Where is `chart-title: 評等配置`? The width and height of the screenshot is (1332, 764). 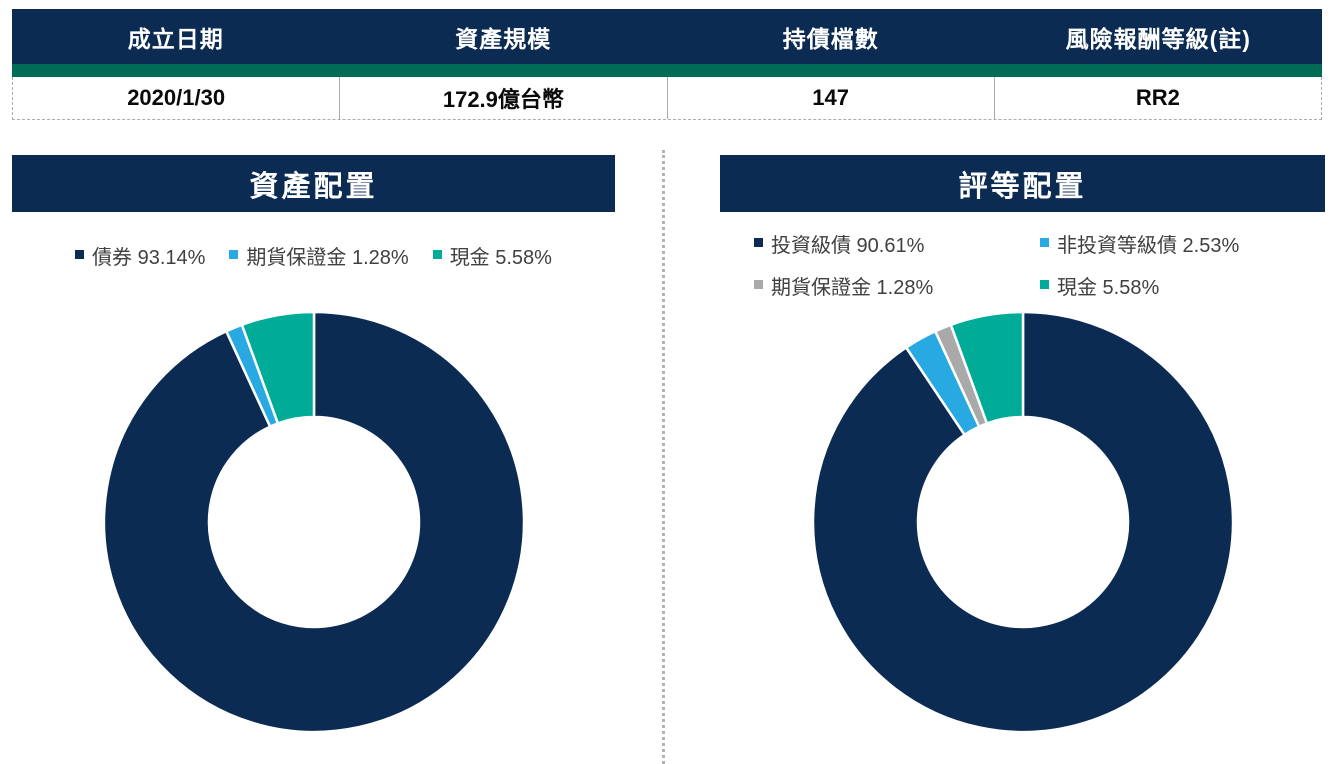 chart-title: 評等配置 is located at coordinates (1022, 186).